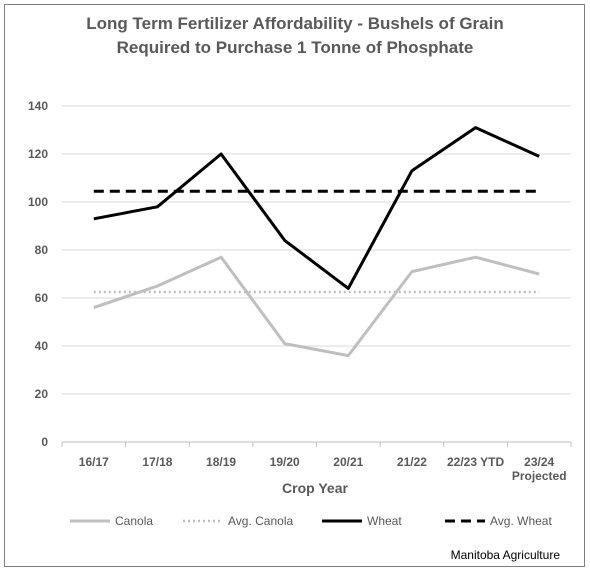 Image resolution: width=590 pixels, height=572 pixels. What do you see at coordinates (42, 298) in the screenshot?
I see `y-tick-label: 60` at bounding box center [42, 298].